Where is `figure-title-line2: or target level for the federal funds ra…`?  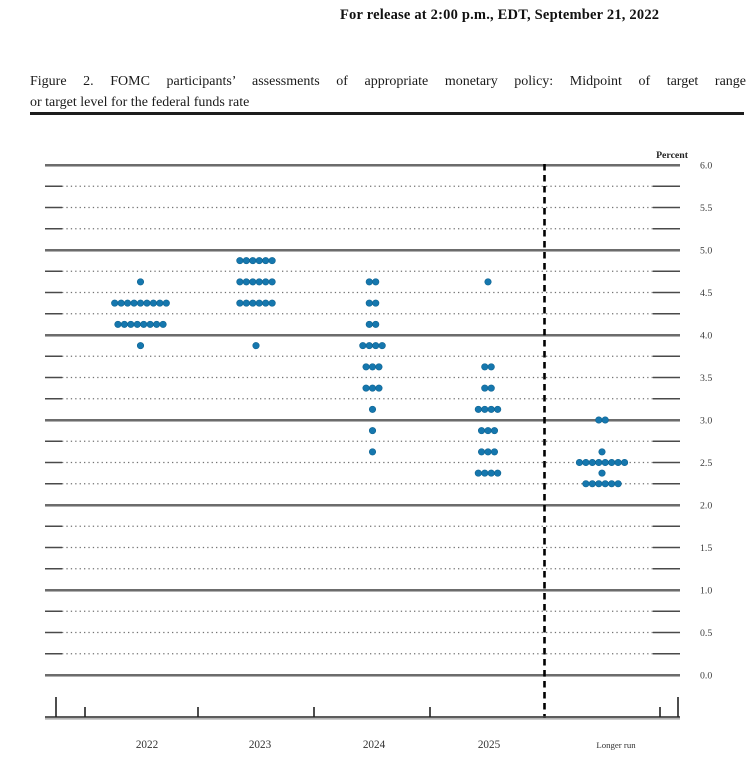
figure-title-line2: or target level for the federal funds ra… is located at coordinates (140, 102).